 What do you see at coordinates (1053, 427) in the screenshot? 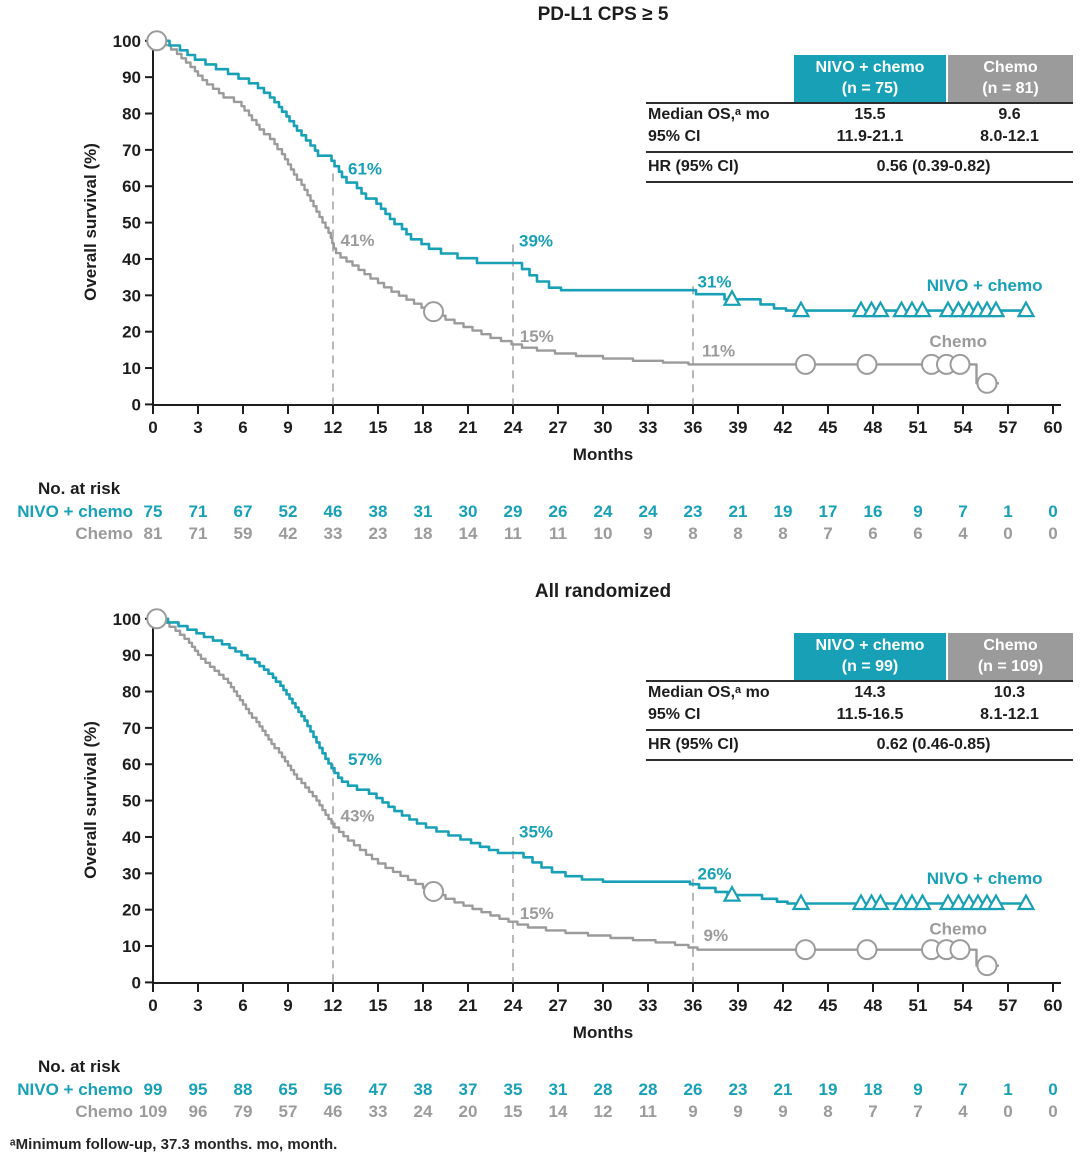
I see `x-tick-label: 60` at bounding box center [1053, 427].